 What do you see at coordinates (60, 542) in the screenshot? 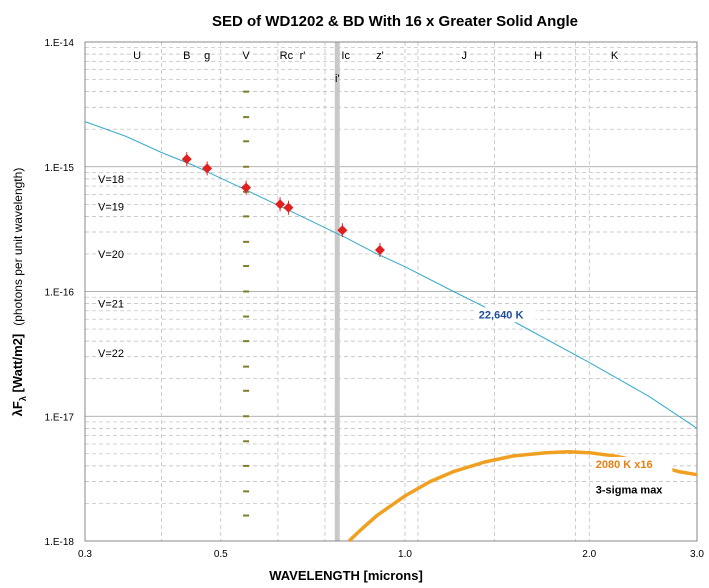
I see `y-tick-label: 1.E-18` at bounding box center [60, 542].